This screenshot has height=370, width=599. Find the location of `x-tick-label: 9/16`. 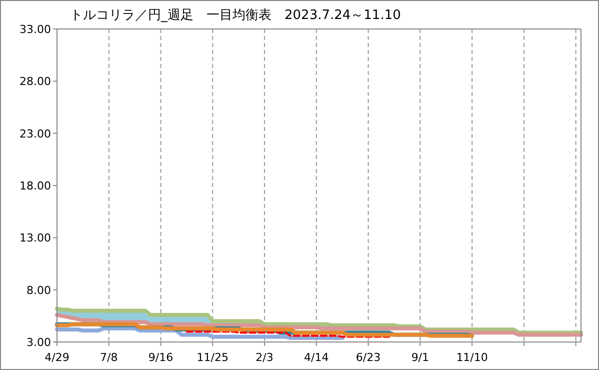

x-tick-label: 9/16 is located at coordinates (161, 357).